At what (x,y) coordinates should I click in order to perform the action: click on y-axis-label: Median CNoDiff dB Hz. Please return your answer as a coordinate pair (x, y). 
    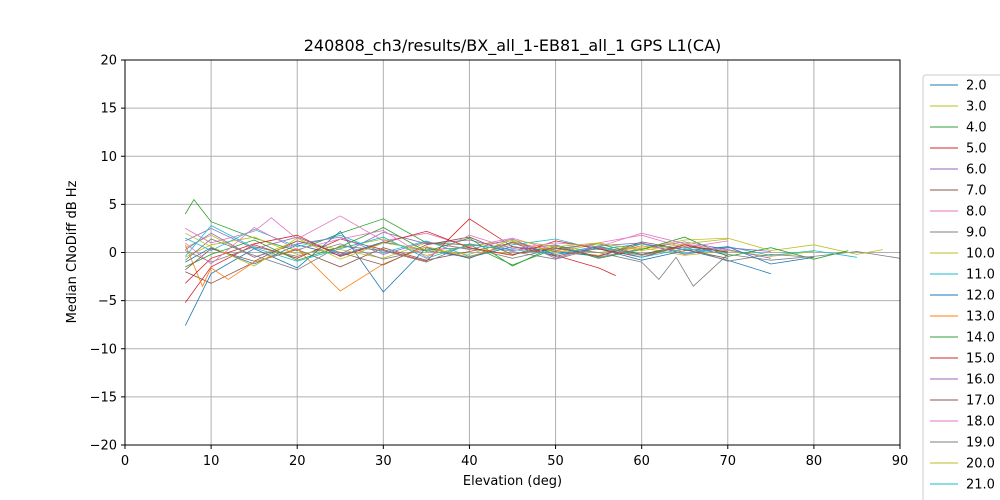
    Looking at the image, I should click on (72, 251).